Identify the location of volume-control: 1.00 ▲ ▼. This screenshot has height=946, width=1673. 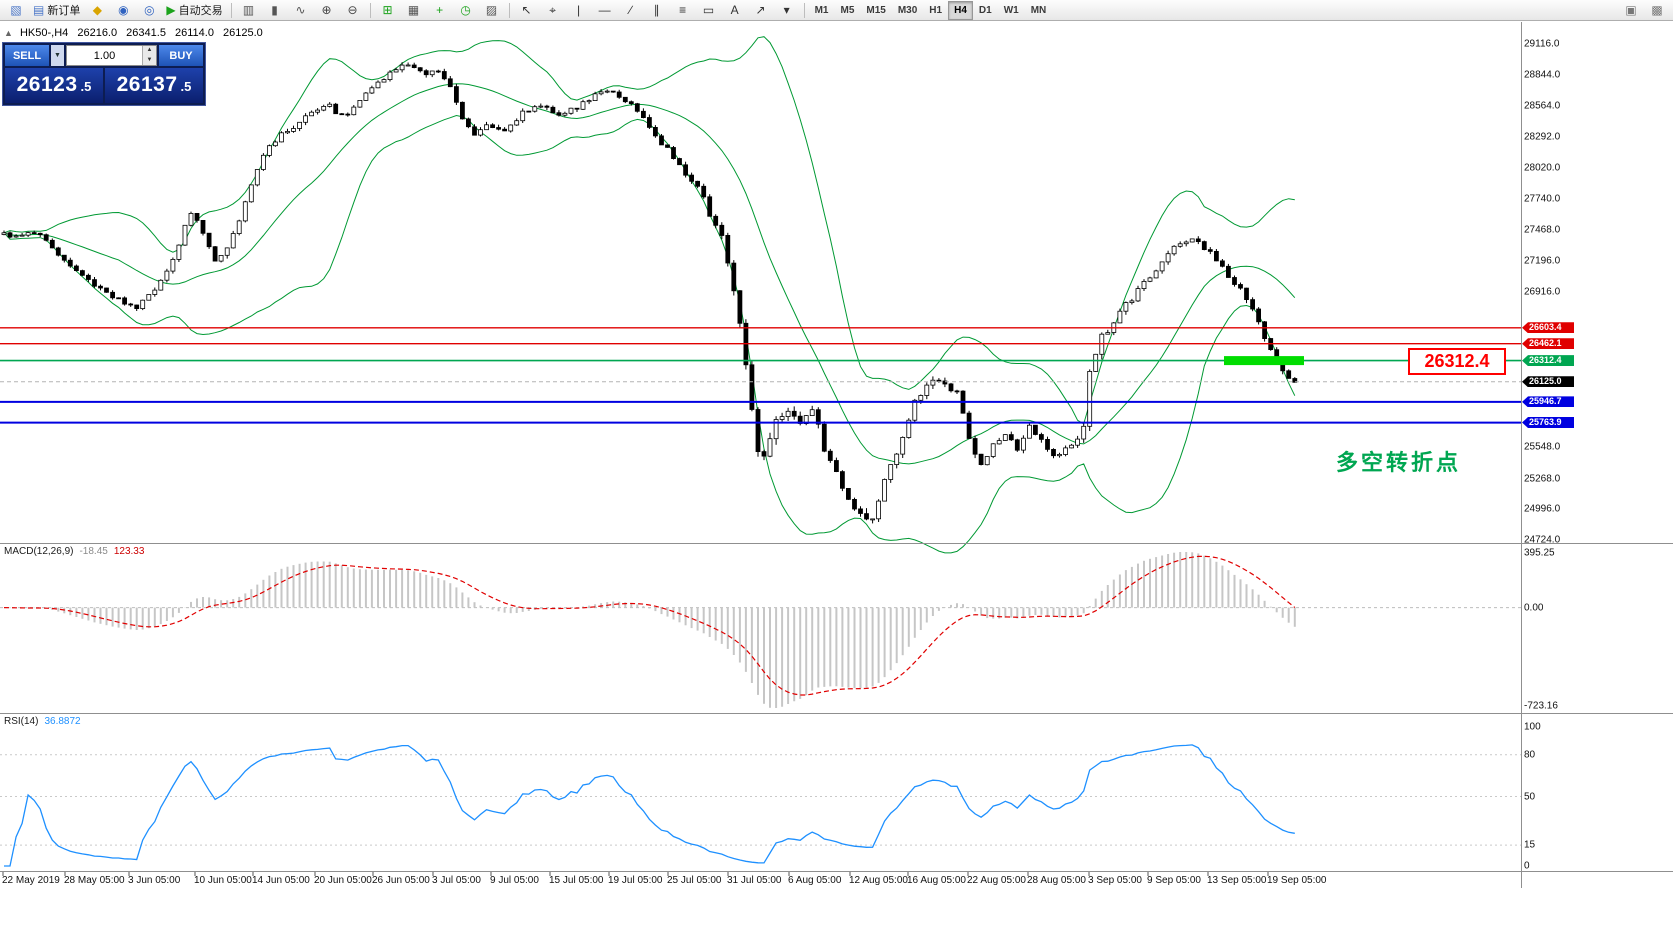
(111, 55).